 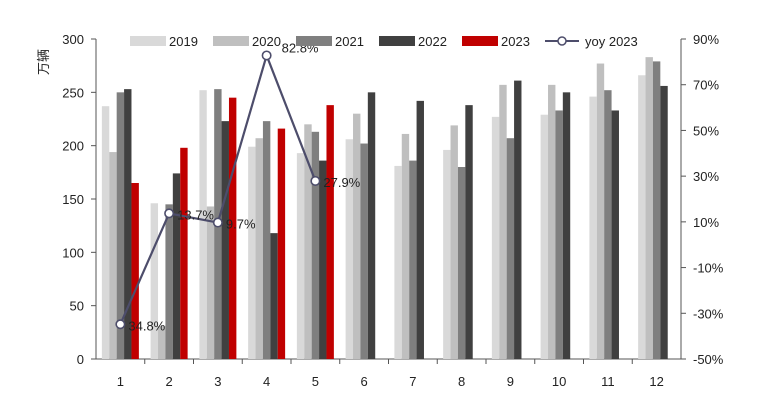 What do you see at coordinates (73, 146) in the screenshot?
I see `y-tick-label: 200` at bounding box center [73, 146].